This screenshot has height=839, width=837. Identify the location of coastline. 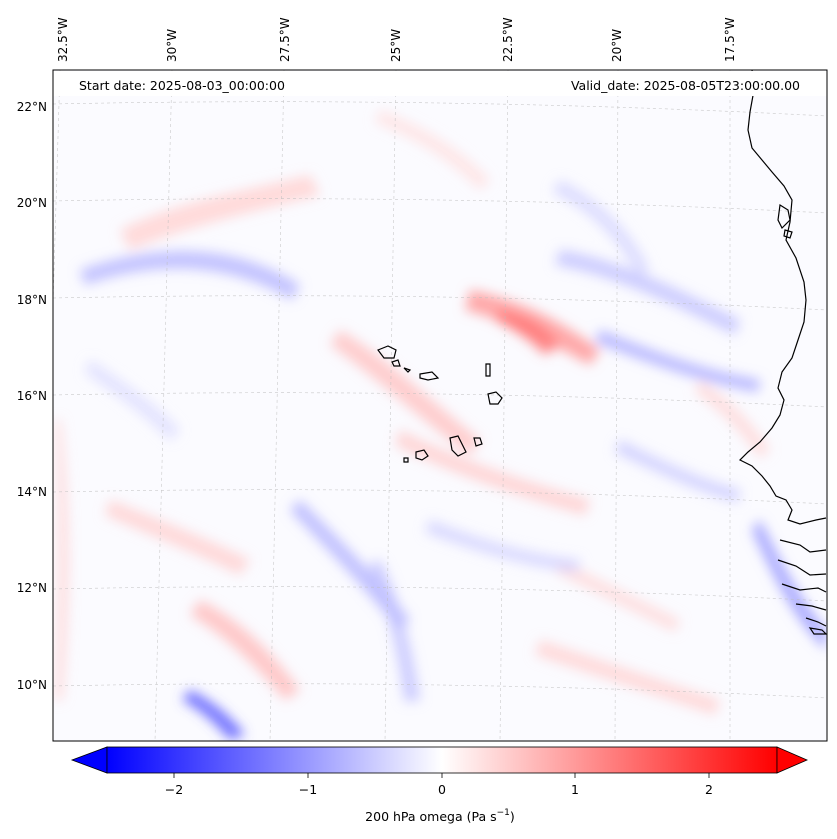
(782, 352).